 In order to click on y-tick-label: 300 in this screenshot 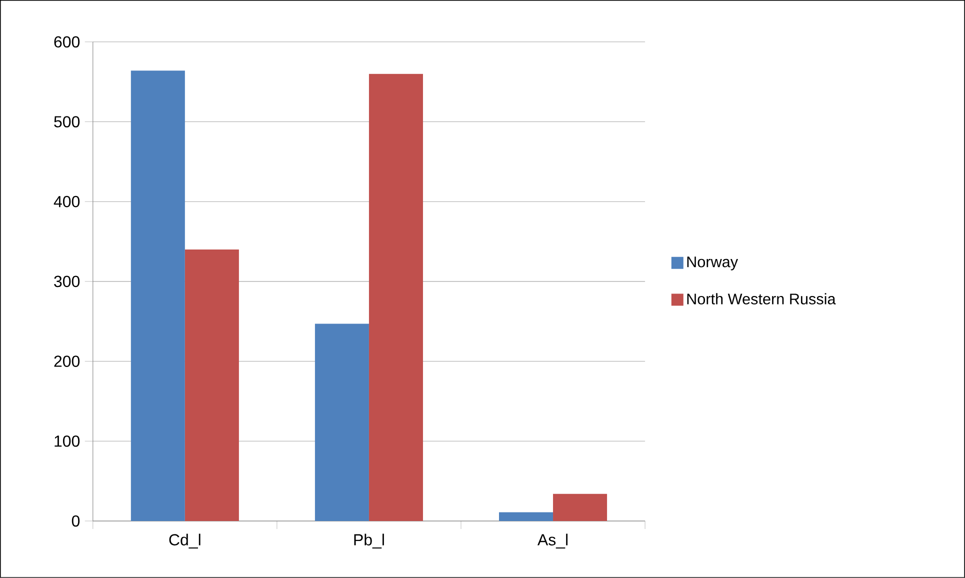, I will do `click(67, 282)`.